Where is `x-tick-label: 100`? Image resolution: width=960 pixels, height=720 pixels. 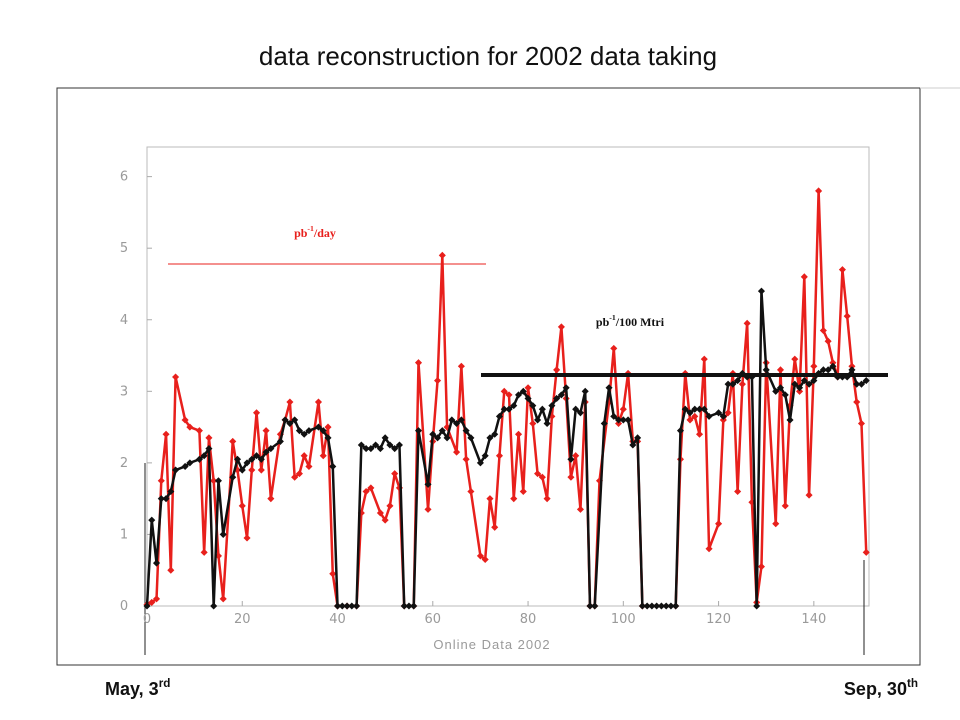
x-tick-label: 100 is located at coordinates (623, 619).